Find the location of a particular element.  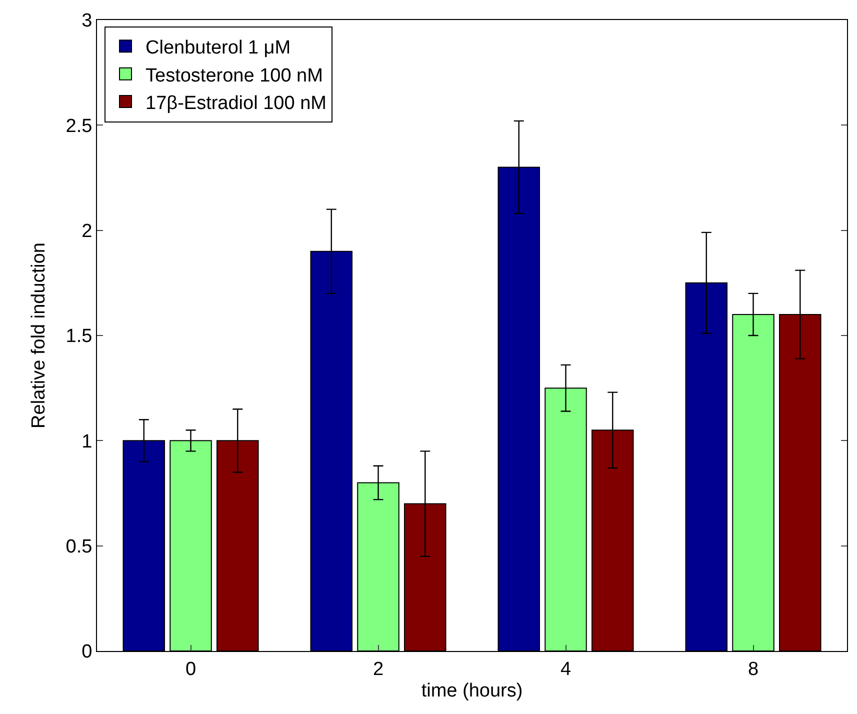

y-tick-label: 0.5 is located at coordinates (79, 547).